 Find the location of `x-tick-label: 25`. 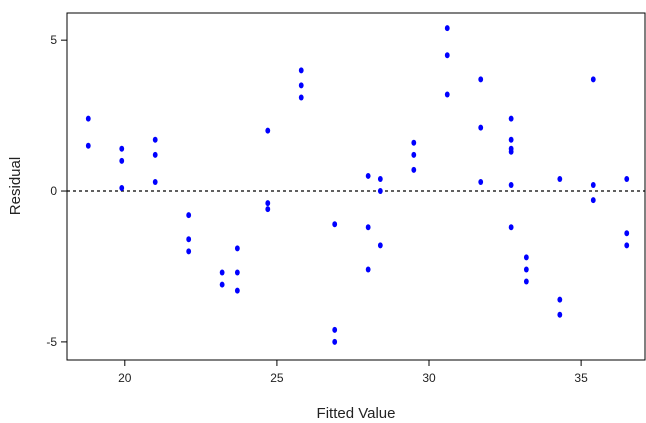

x-tick-label: 25 is located at coordinates (277, 378).